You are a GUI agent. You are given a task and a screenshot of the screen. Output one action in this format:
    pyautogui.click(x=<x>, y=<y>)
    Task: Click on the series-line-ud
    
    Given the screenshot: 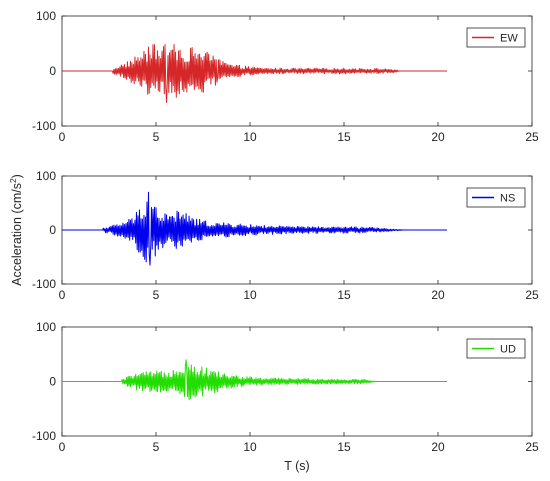 What is the action you would take?
    pyautogui.click(x=255, y=380)
    